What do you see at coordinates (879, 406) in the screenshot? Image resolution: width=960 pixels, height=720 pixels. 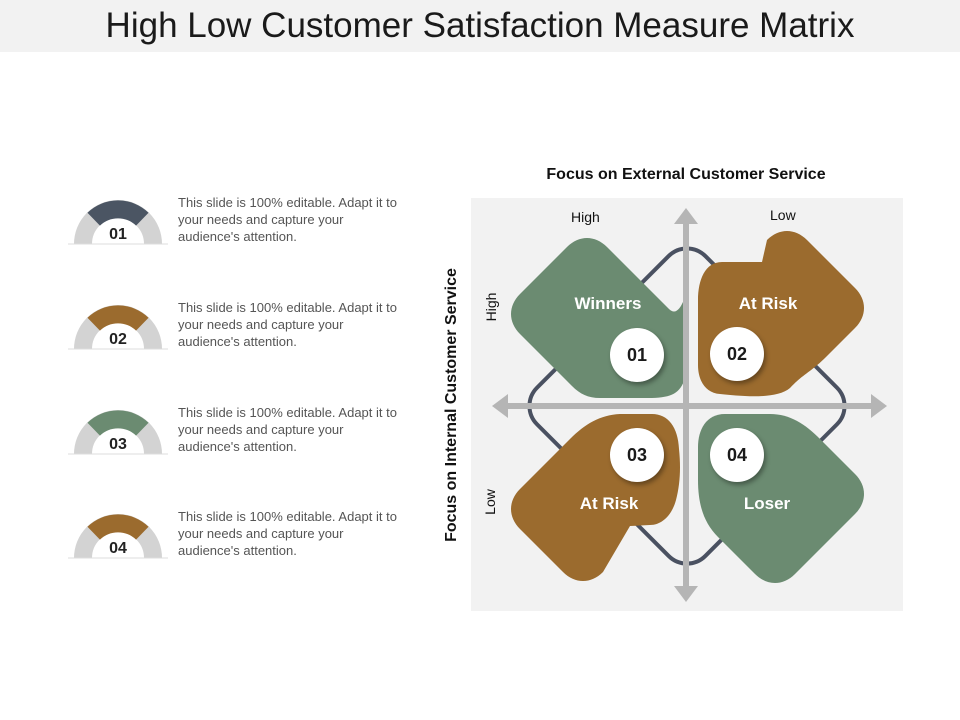 I see `axis-arrow-right-icon` at bounding box center [879, 406].